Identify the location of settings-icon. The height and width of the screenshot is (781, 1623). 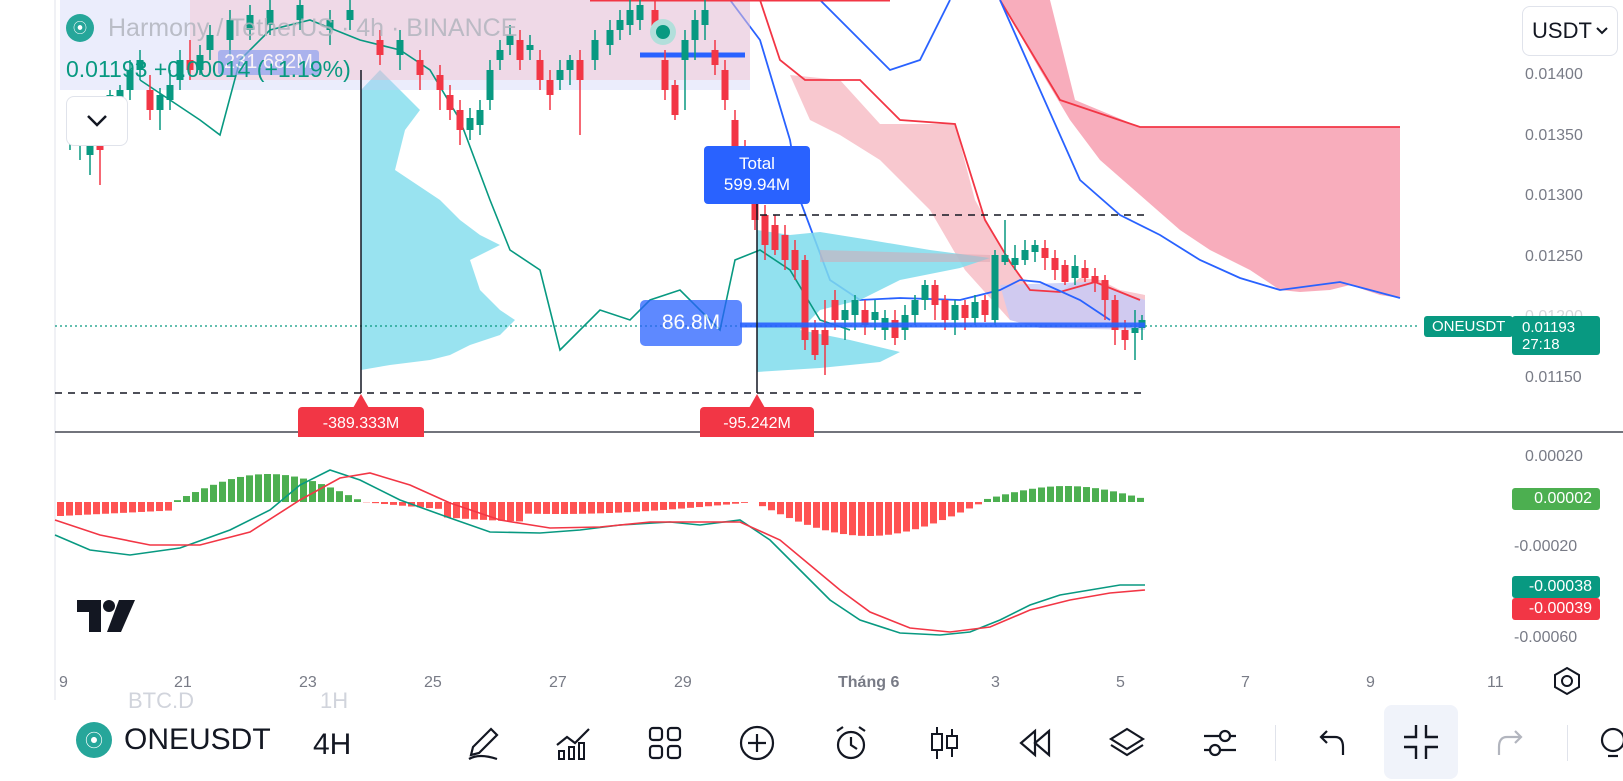
(1220, 743).